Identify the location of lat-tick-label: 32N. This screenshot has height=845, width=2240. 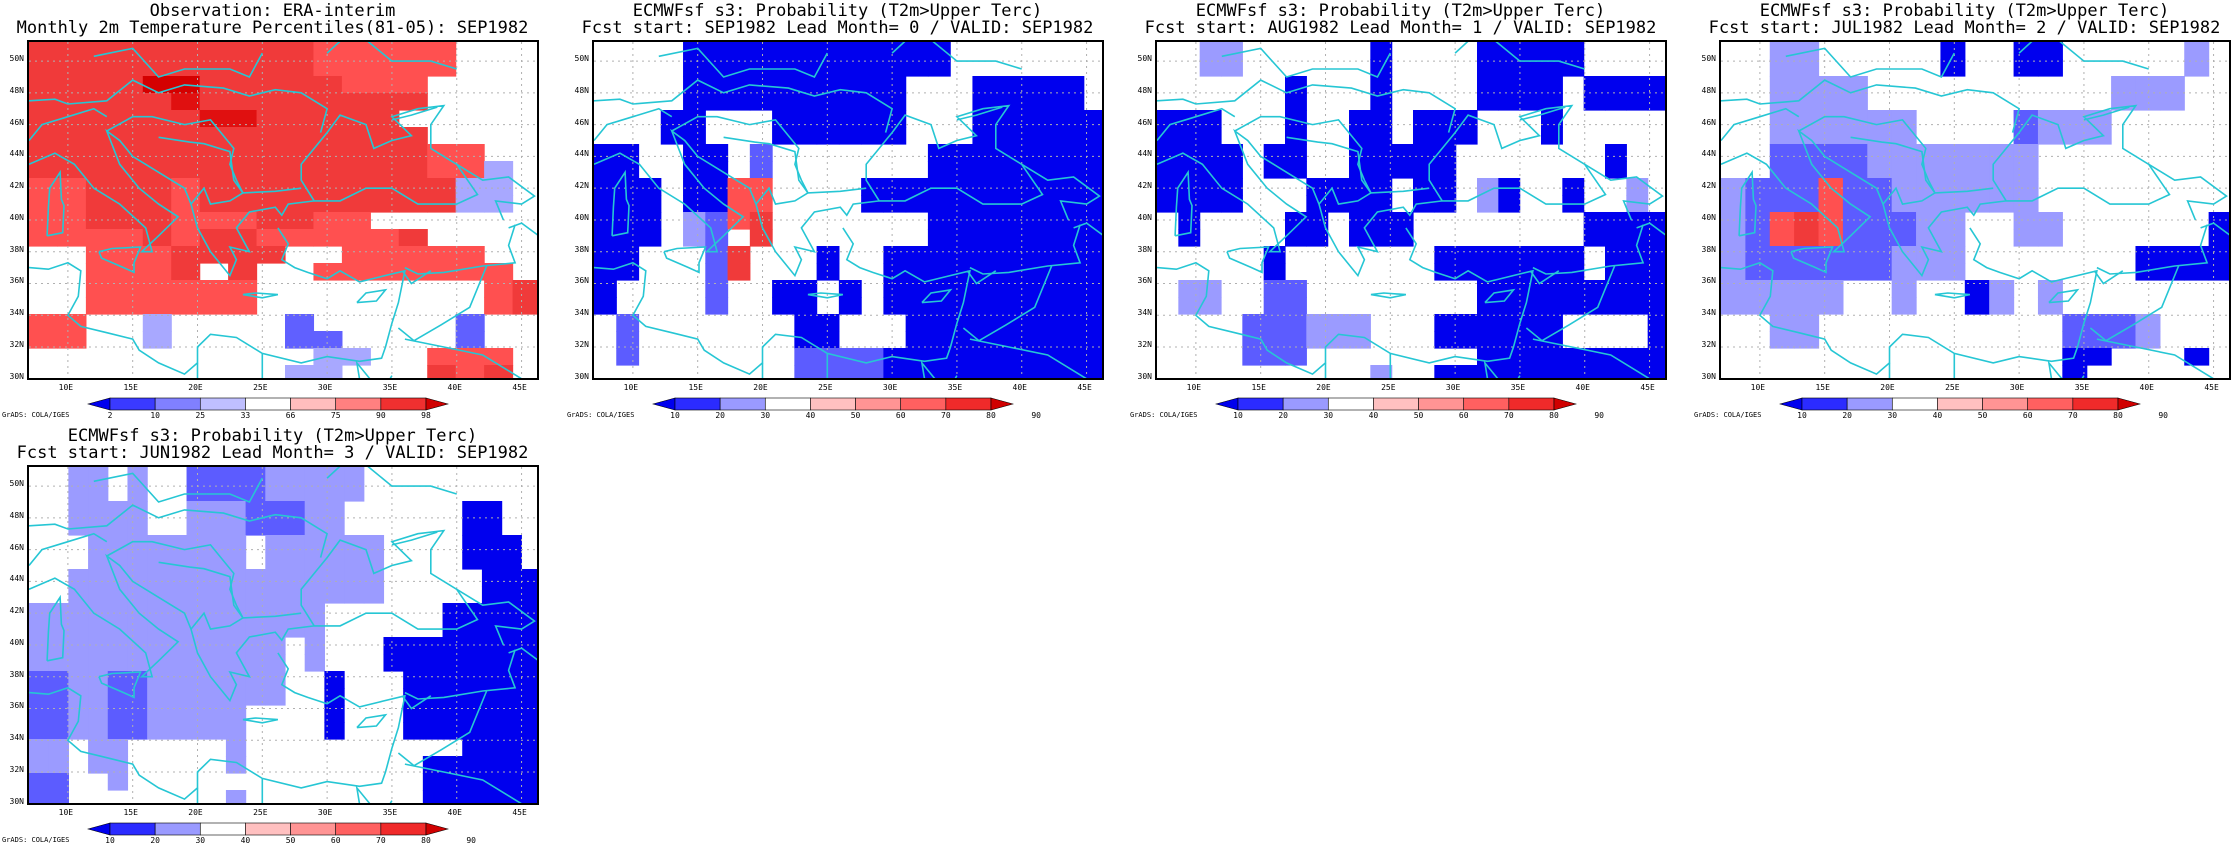
(16, 770).